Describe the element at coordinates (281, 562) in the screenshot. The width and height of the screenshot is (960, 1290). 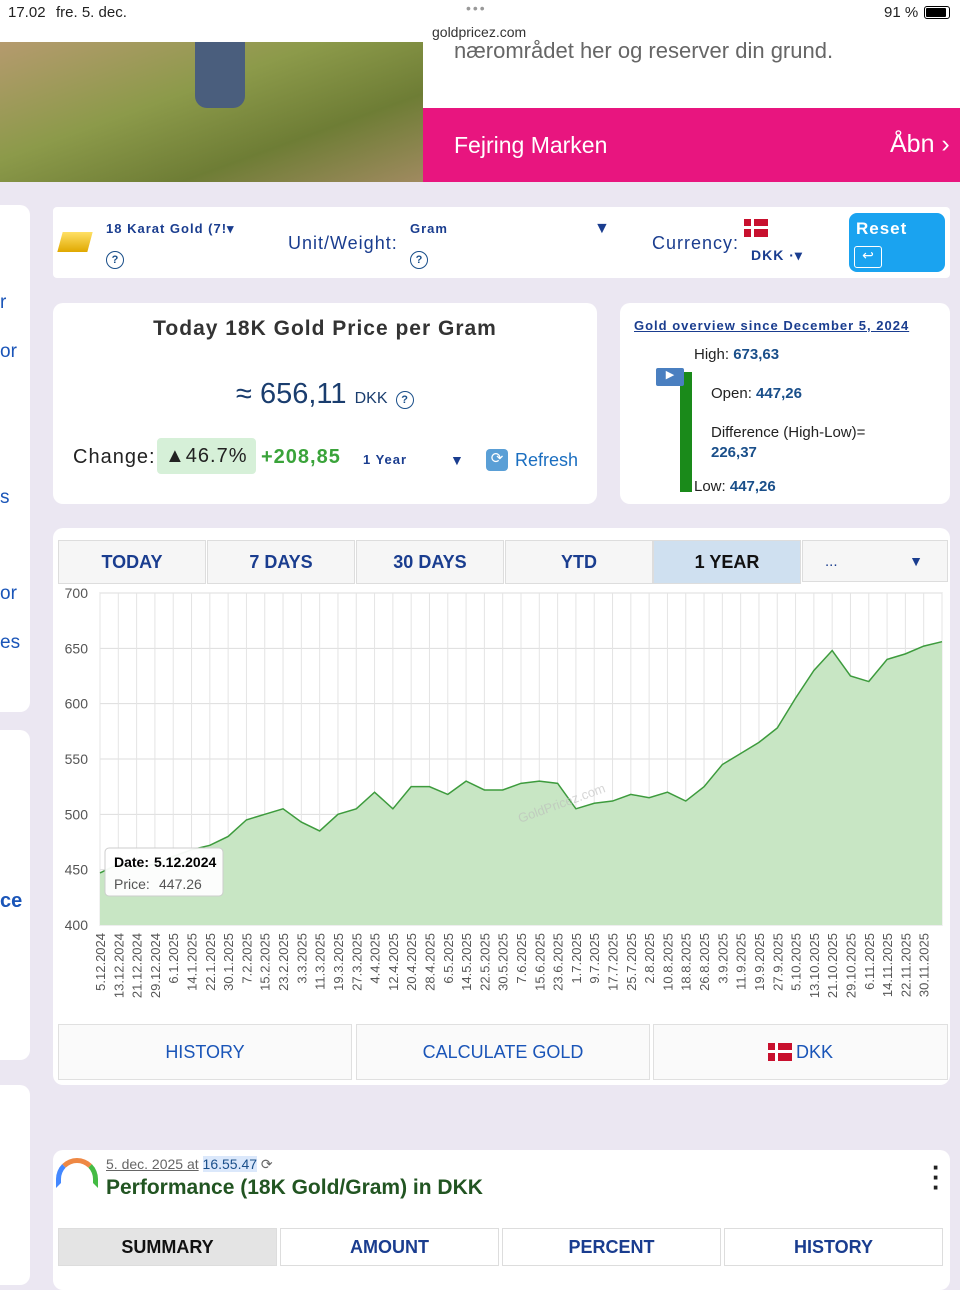
I see `tab: 7 DAYS` at that location.